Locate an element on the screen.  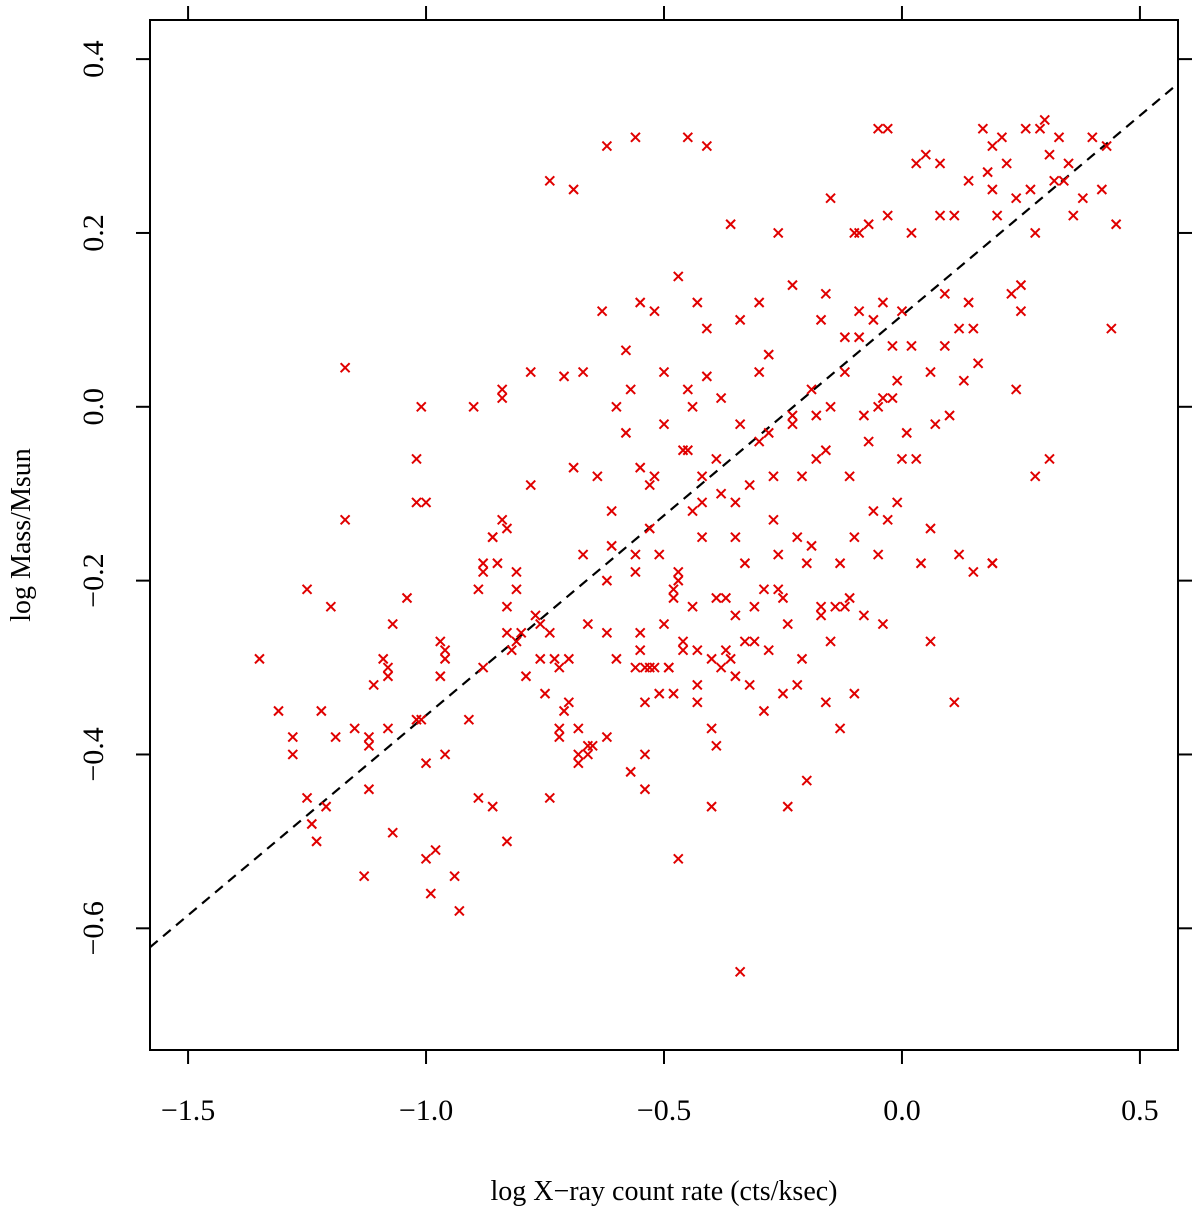
y-tick-label: 0.4 is located at coordinates (93, 58).